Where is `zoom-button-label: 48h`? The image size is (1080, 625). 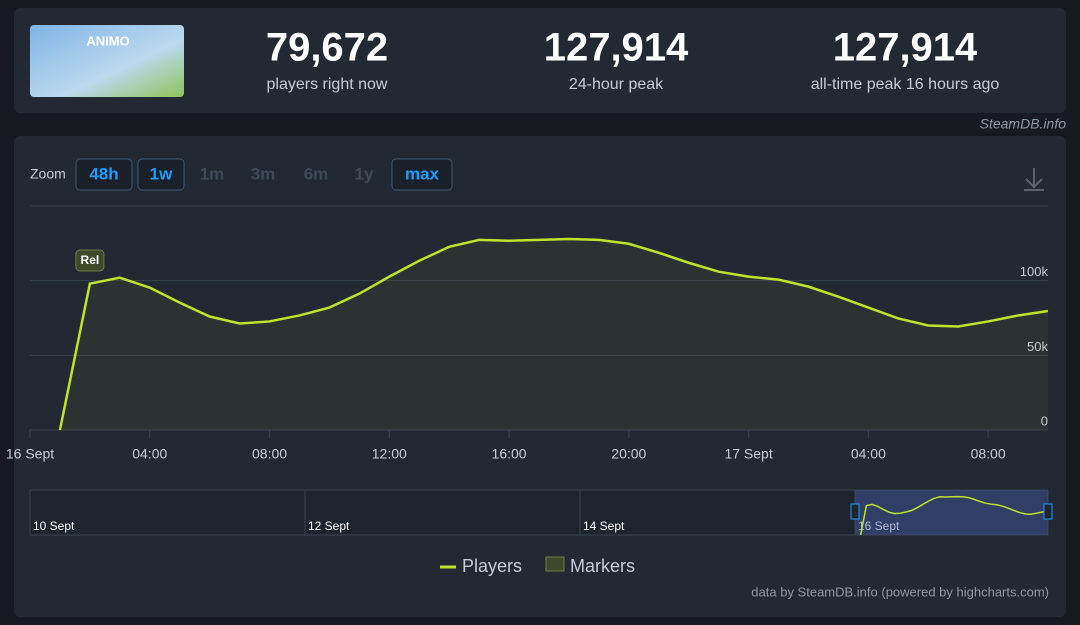 zoom-button-label: 48h is located at coordinates (103, 173).